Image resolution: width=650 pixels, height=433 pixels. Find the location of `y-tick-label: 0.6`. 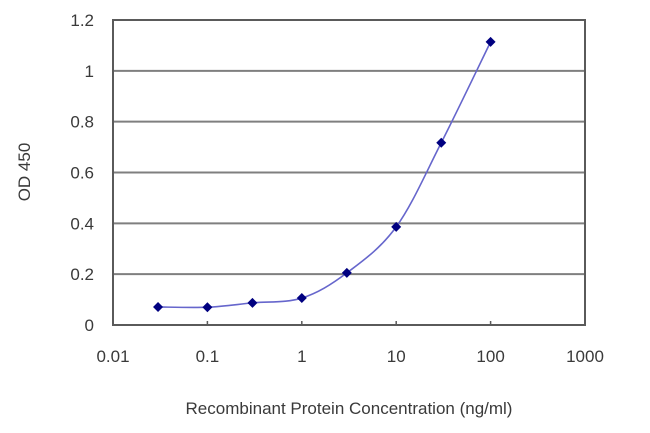

y-tick-label: 0.6 is located at coordinates (82, 173).